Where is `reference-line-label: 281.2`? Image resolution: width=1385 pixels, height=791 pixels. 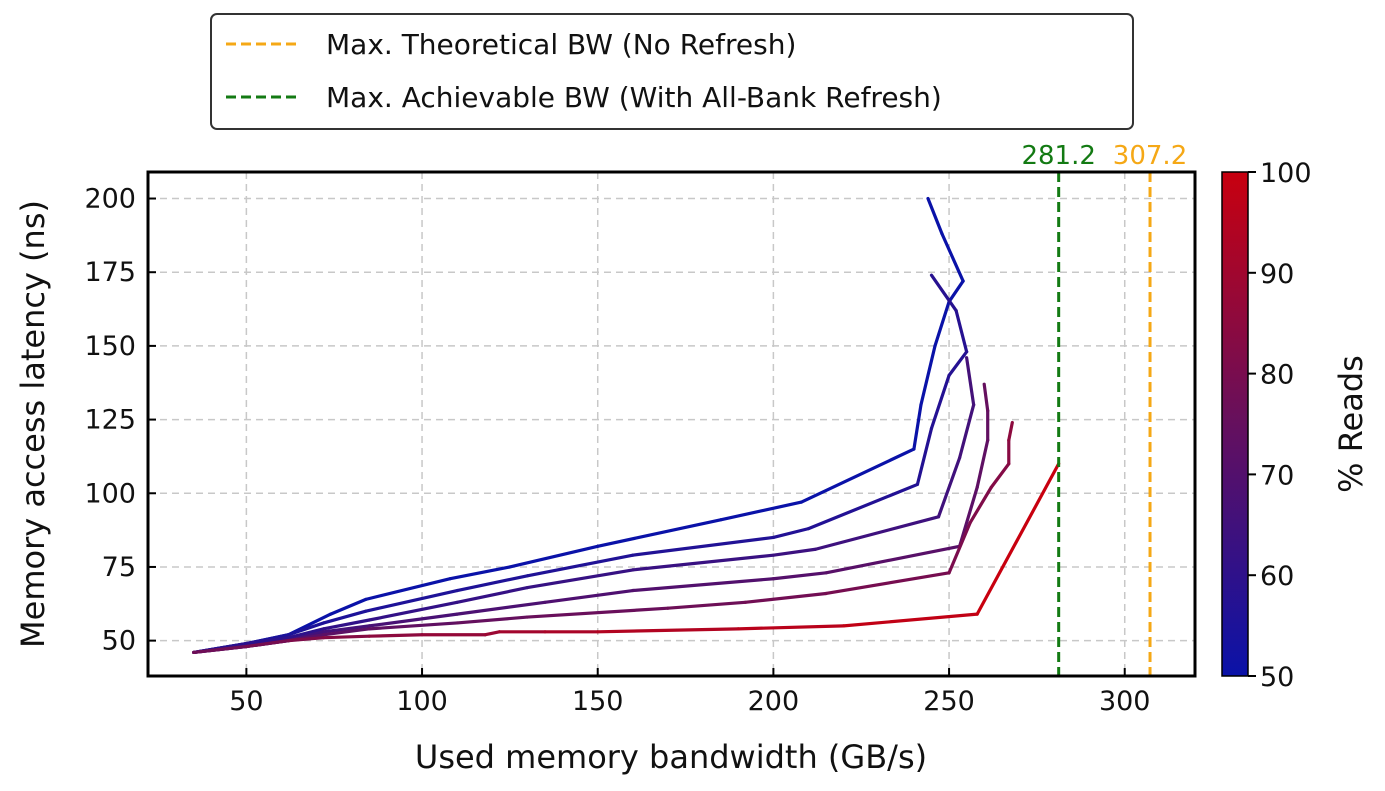 reference-line-label: 281.2 is located at coordinates (1058, 156).